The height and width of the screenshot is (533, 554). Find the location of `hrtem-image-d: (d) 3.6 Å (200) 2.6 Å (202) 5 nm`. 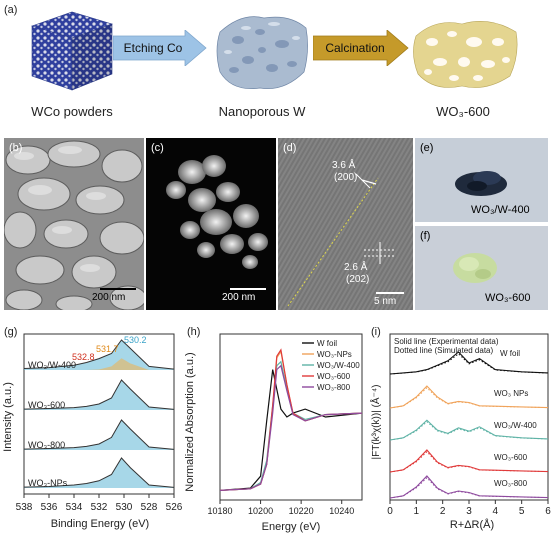

hrtem-image-d: (d) 3.6 Å (200) 2.6 Å (202) 5 nm is located at coordinates (345, 224).